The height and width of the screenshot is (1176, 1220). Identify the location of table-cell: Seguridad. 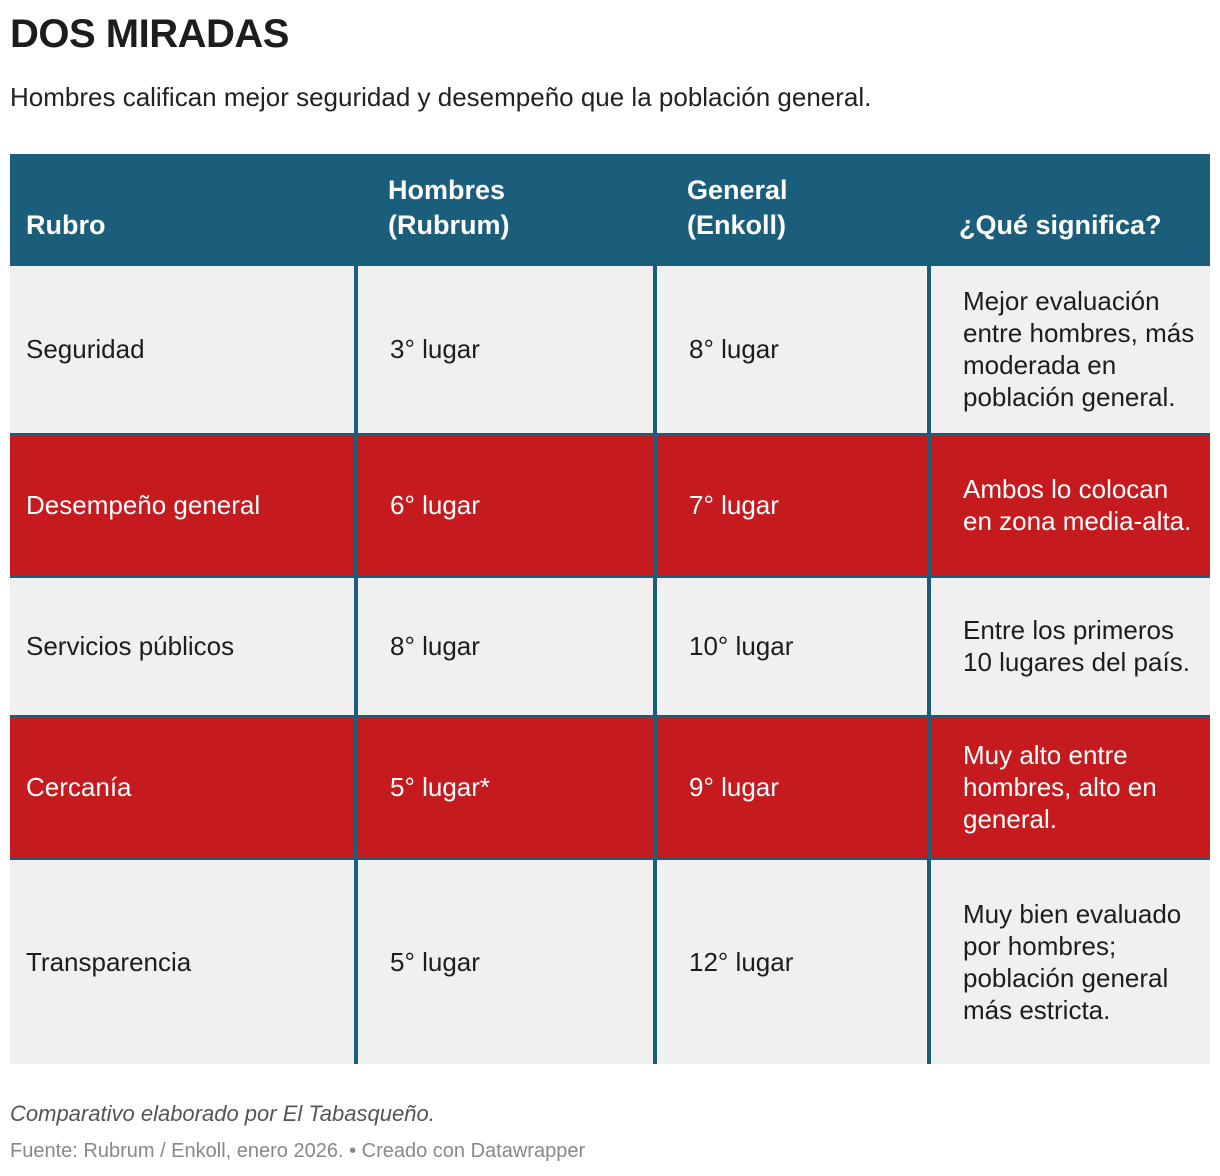
(183, 350).